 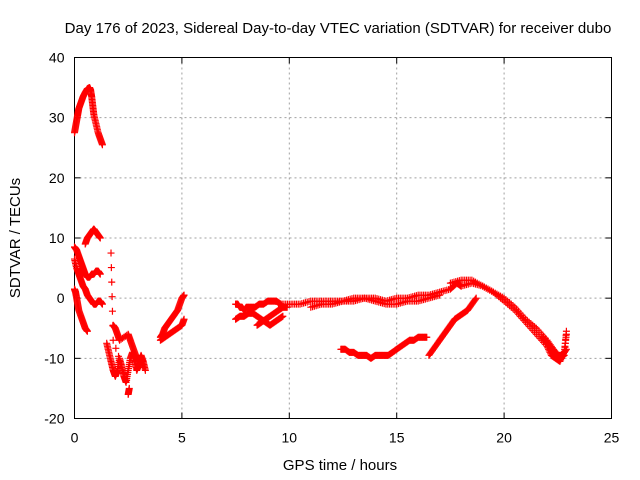 I want to click on x-axis-label: GPS time / hours, so click(x=340, y=465).